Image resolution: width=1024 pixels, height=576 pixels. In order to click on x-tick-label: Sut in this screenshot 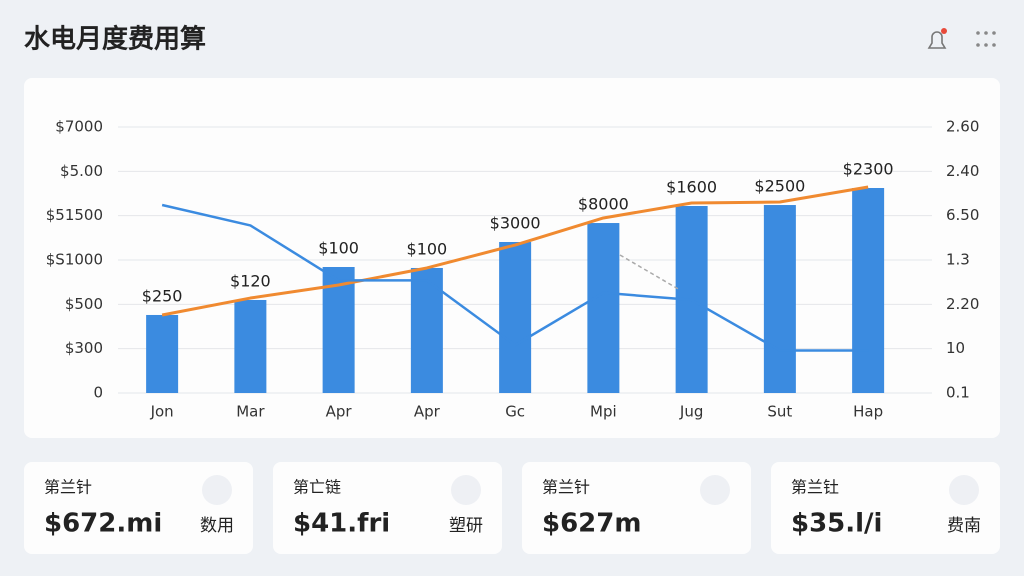, I will do `click(779, 412)`.